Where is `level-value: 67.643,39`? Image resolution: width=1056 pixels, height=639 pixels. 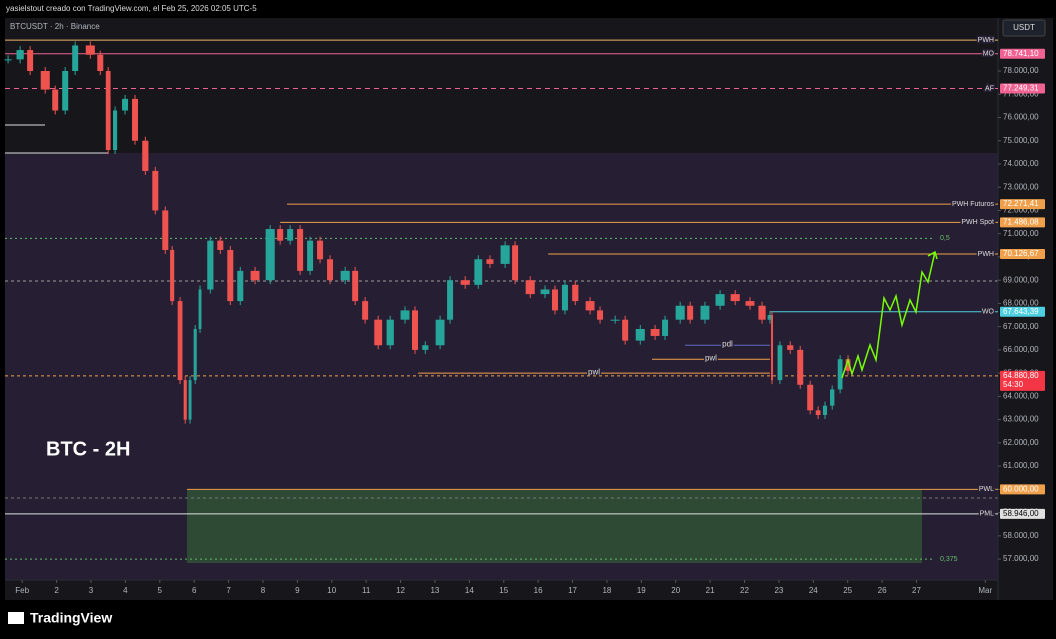 level-value: 67.643,39 is located at coordinates (1021, 311).